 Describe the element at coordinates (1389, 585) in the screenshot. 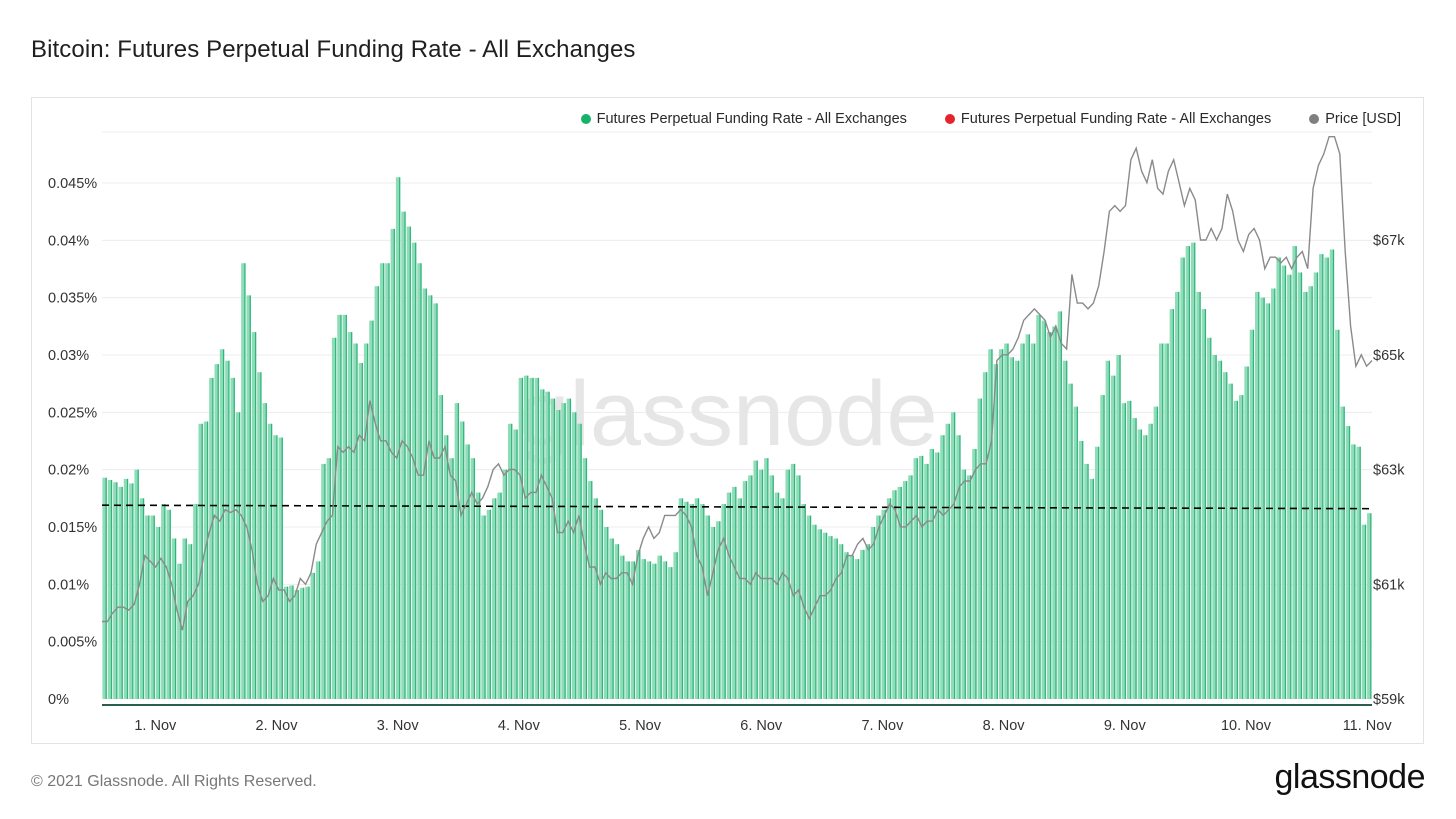

I see `y-axis-right-tick-label: $61k` at that location.